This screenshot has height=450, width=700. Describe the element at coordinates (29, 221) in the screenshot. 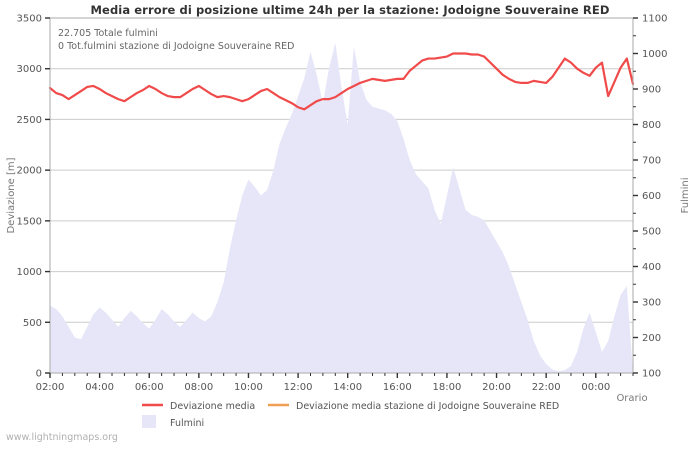

I see `ytick-label-left: 1500` at that location.